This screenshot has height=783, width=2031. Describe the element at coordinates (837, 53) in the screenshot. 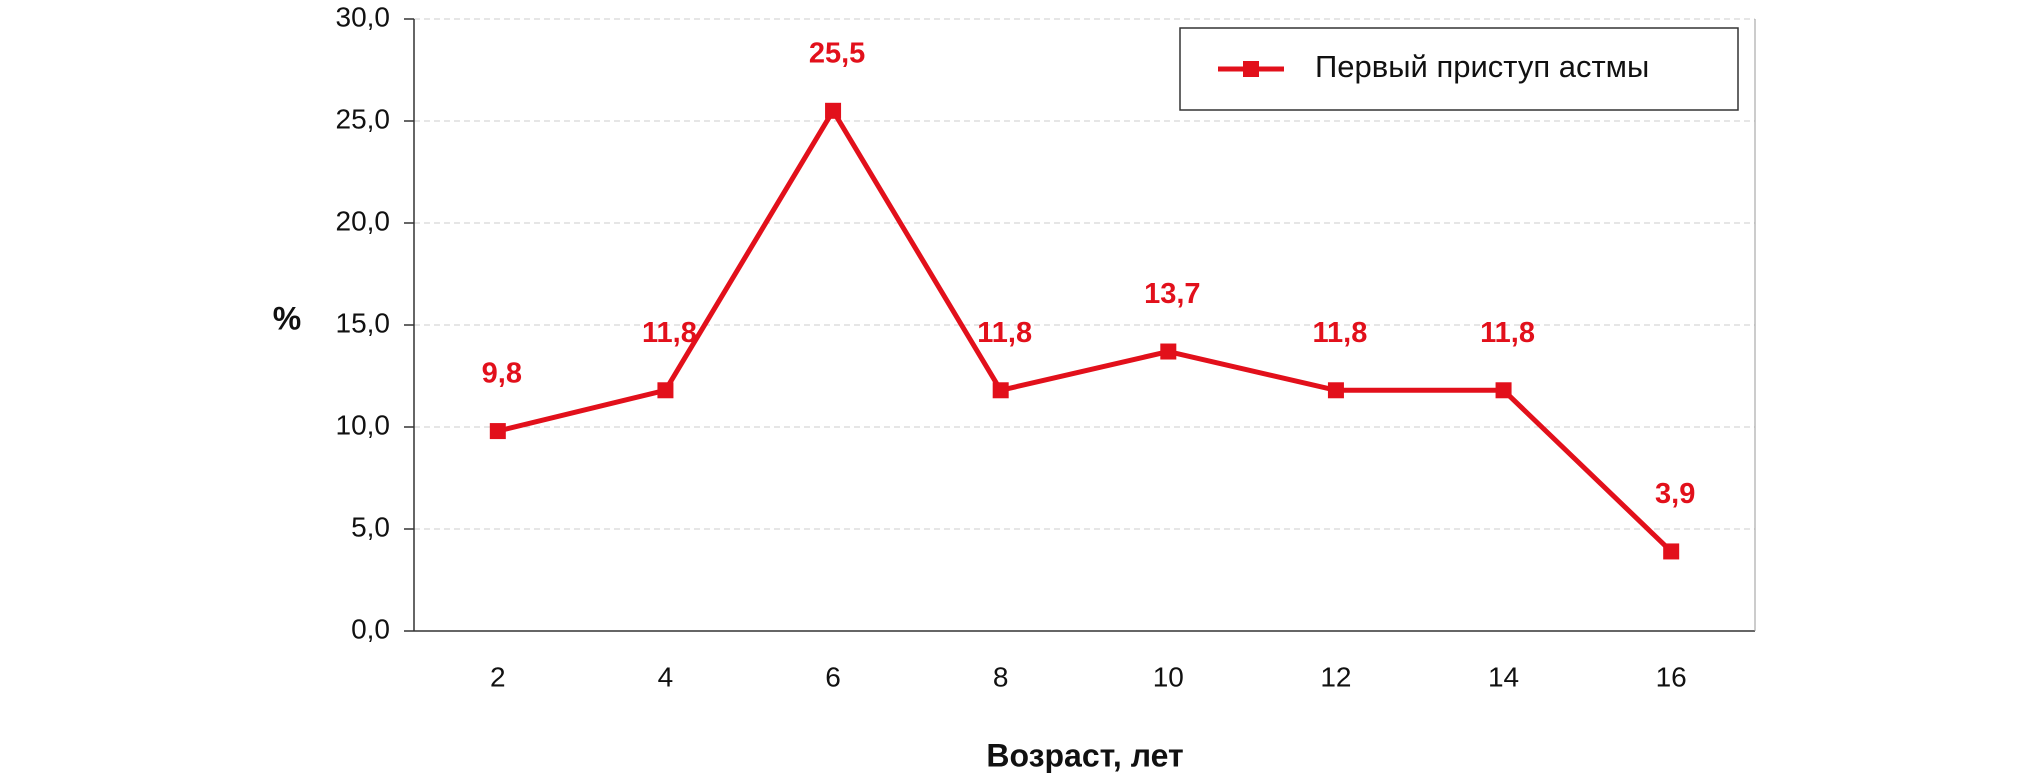

I see `value-label: 25,5` at that location.